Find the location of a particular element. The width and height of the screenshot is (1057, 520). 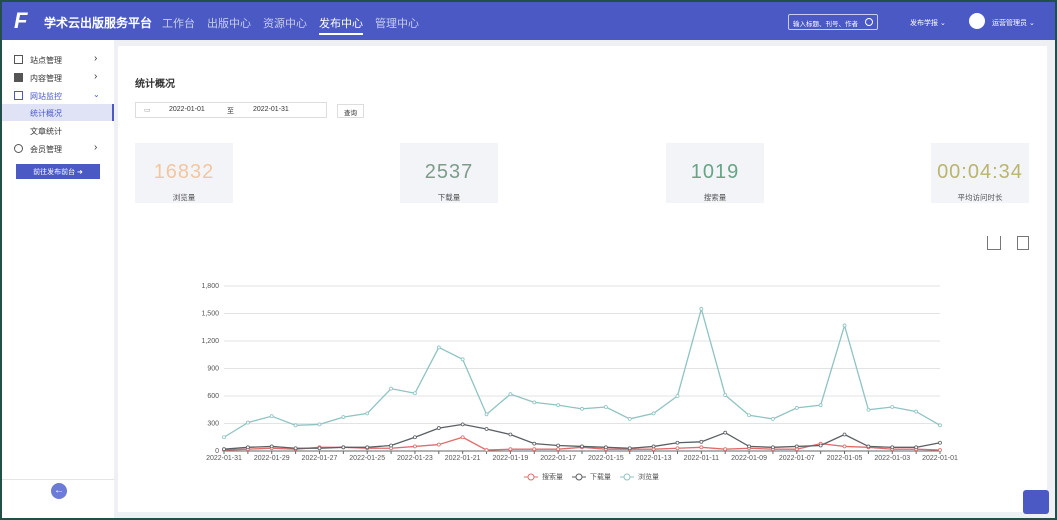

stat-card: 1019 搜索量 is located at coordinates (715, 173).